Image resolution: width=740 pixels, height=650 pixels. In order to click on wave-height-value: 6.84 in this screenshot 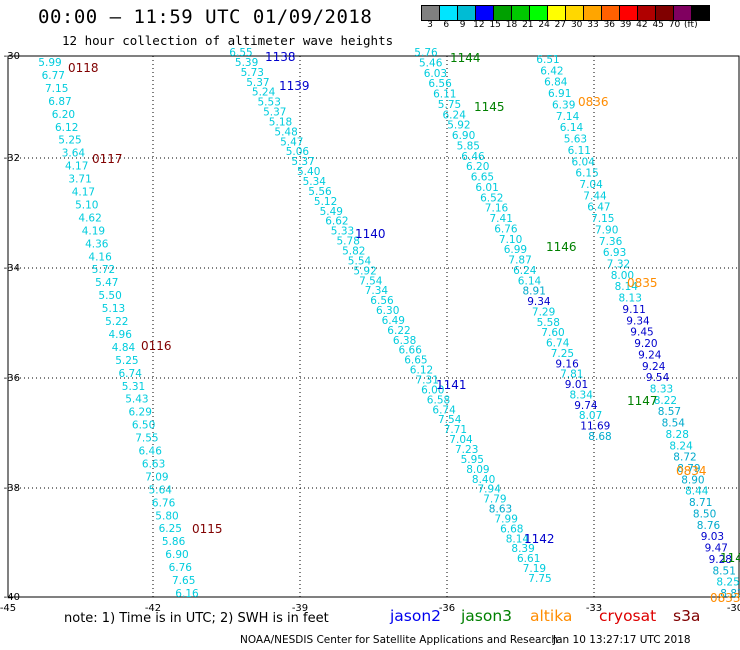, I will do `click(556, 83)`.